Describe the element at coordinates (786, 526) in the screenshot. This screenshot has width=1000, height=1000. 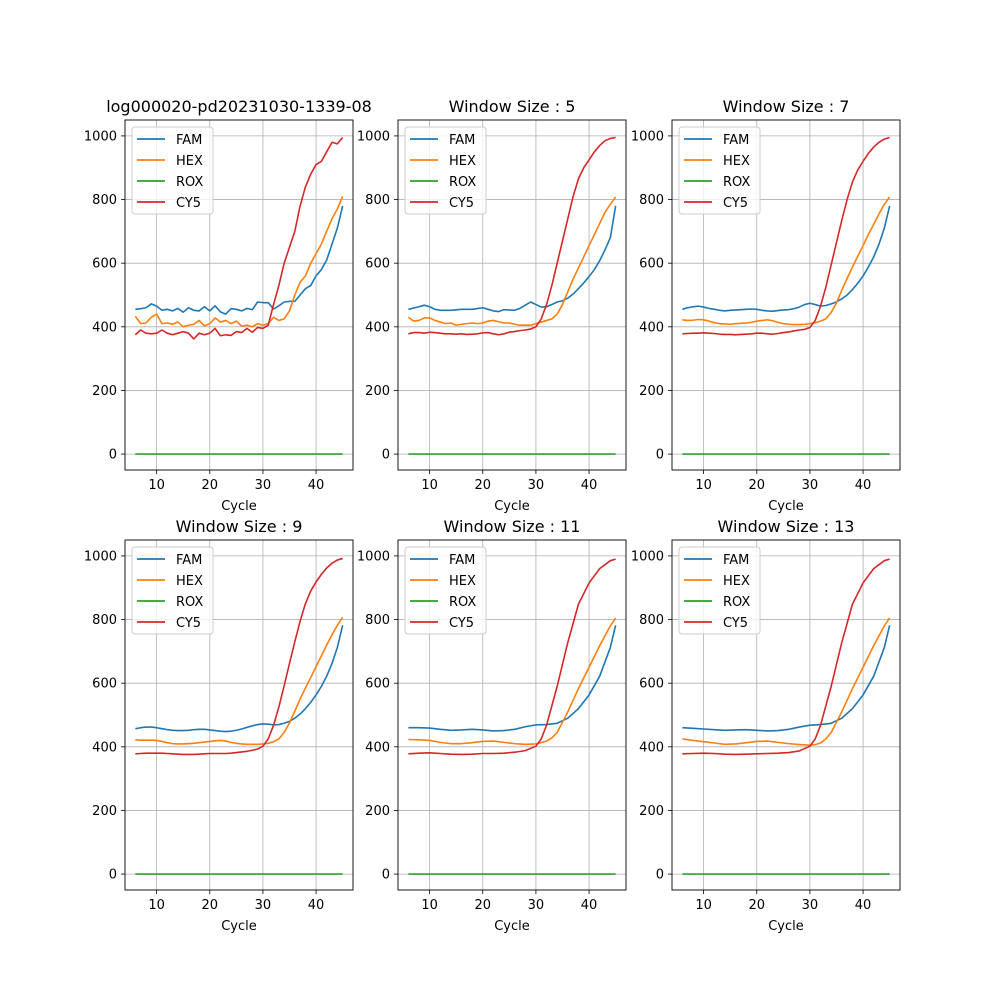
I see `subplot-title: Window Size : 13` at that location.